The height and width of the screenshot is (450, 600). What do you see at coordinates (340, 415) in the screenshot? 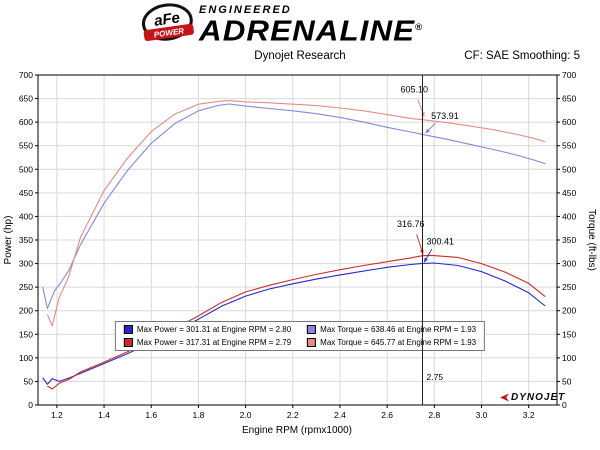
I see `svg-text: 2.4` at bounding box center [340, 415].